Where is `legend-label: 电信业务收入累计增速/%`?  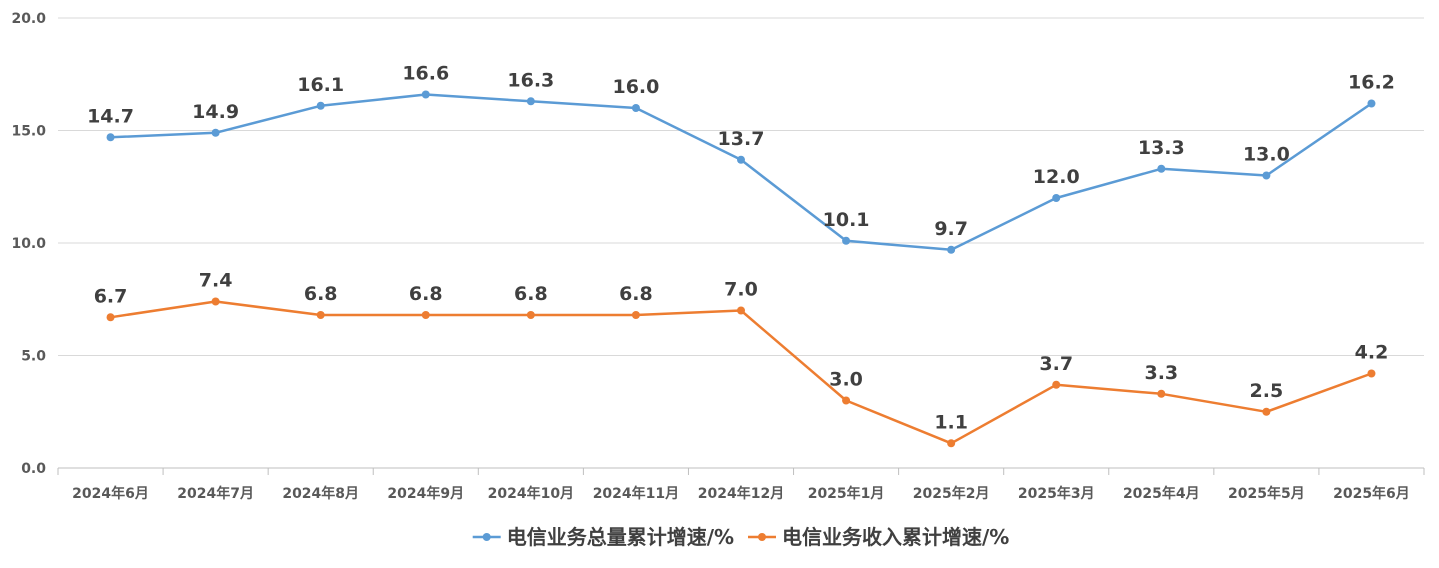 legend-label: 电信业务收入累计增速/% is located at coordinates (895, 537).